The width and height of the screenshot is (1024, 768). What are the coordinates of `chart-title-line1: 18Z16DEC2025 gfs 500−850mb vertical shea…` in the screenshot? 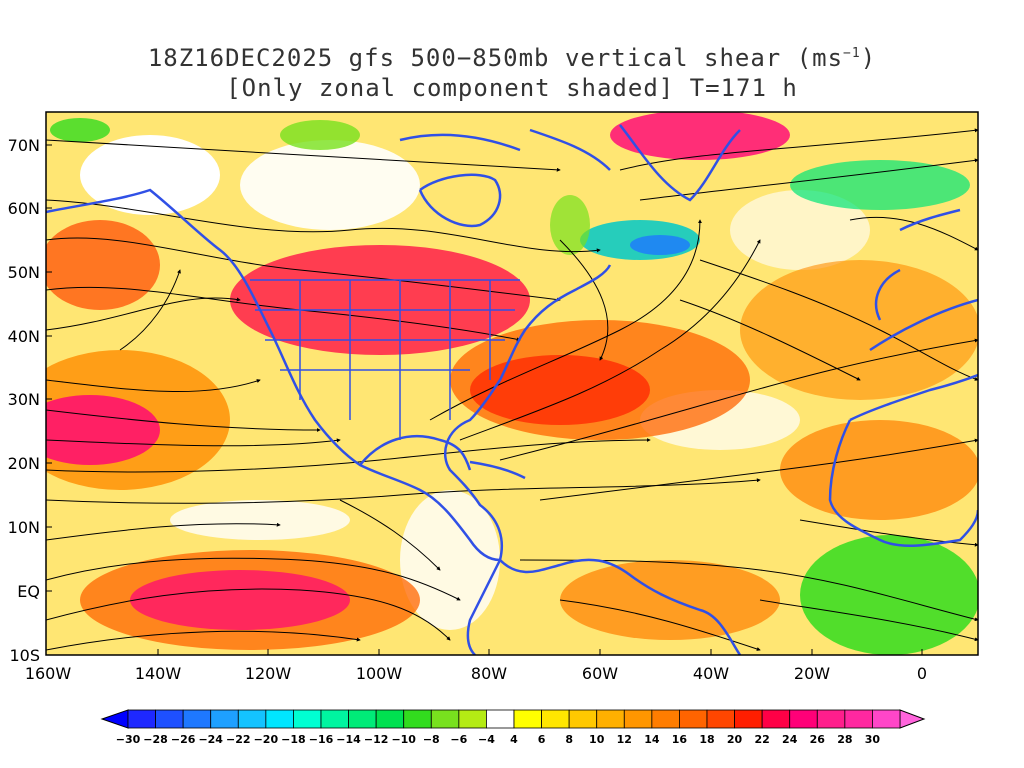 It's located at (512, 58).